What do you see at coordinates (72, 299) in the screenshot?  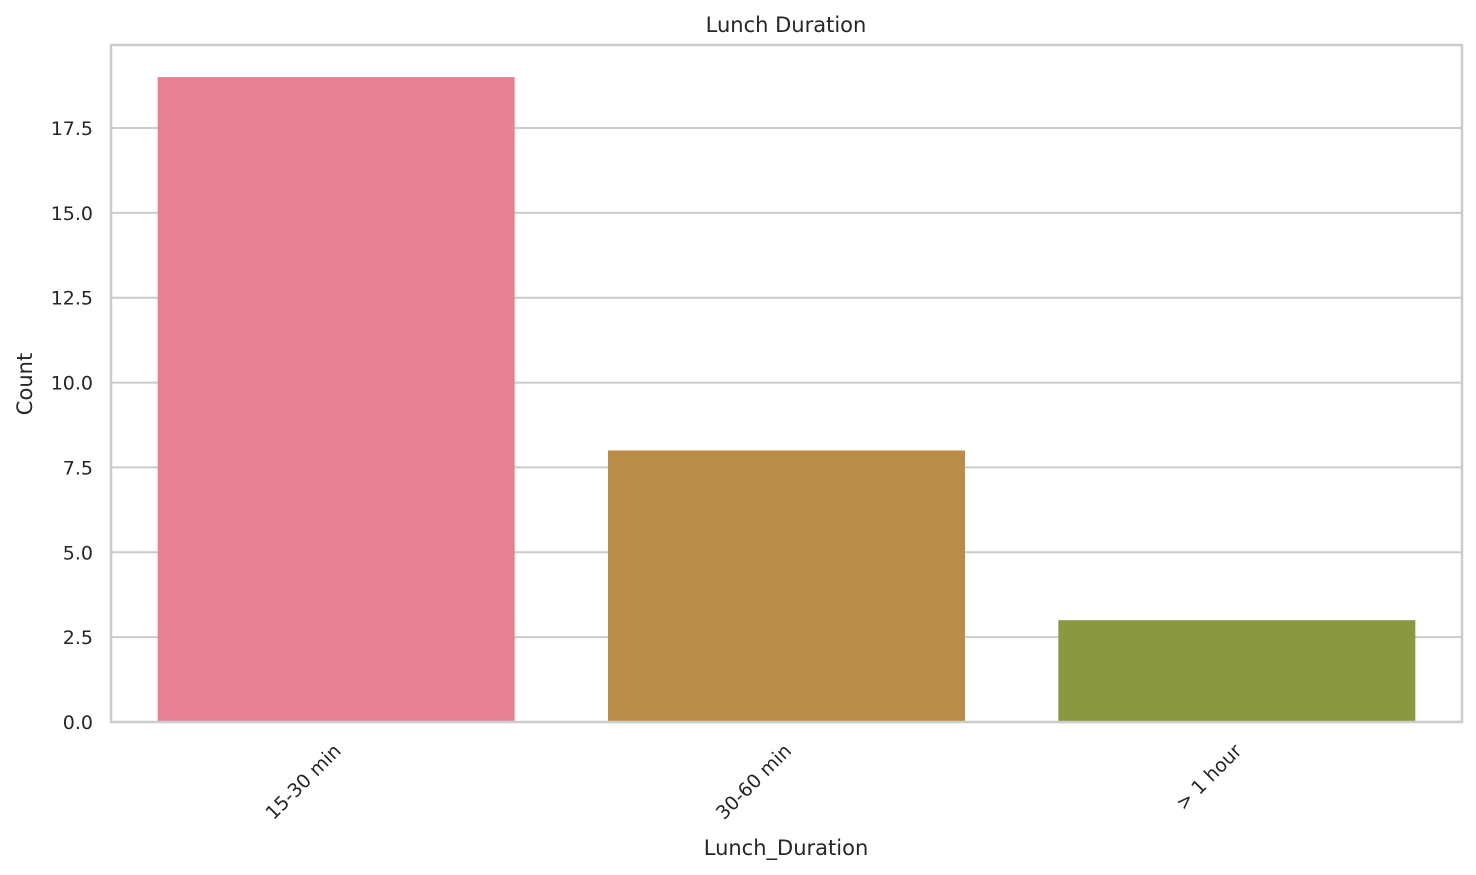 I see `y-tick-label: 12.5` at bounding box center [72, 299].